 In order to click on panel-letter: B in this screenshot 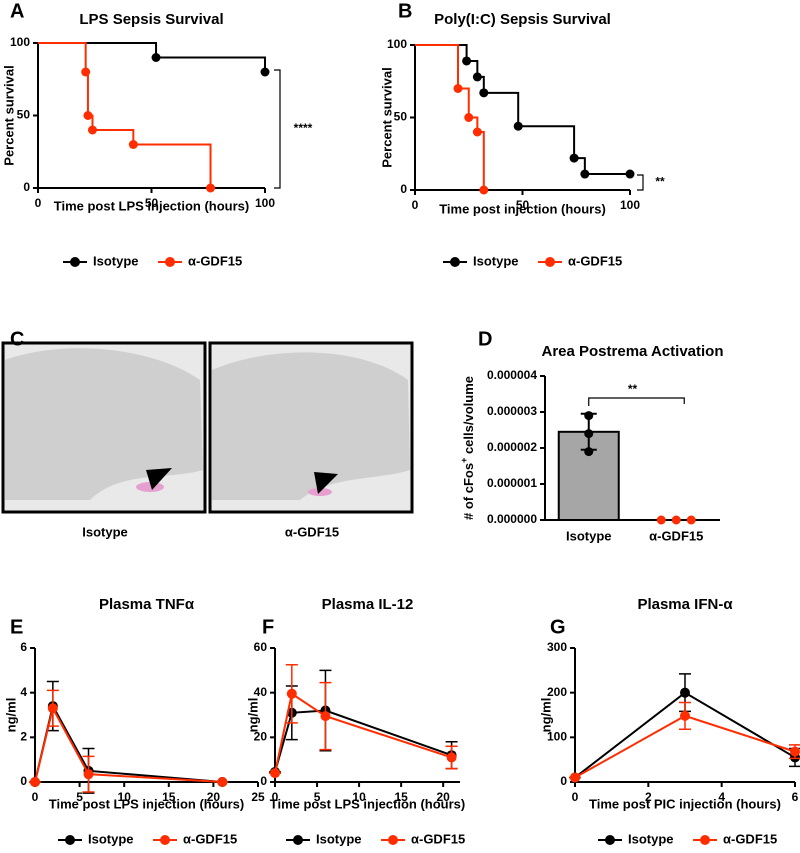, I will do `click(405, 11)`.